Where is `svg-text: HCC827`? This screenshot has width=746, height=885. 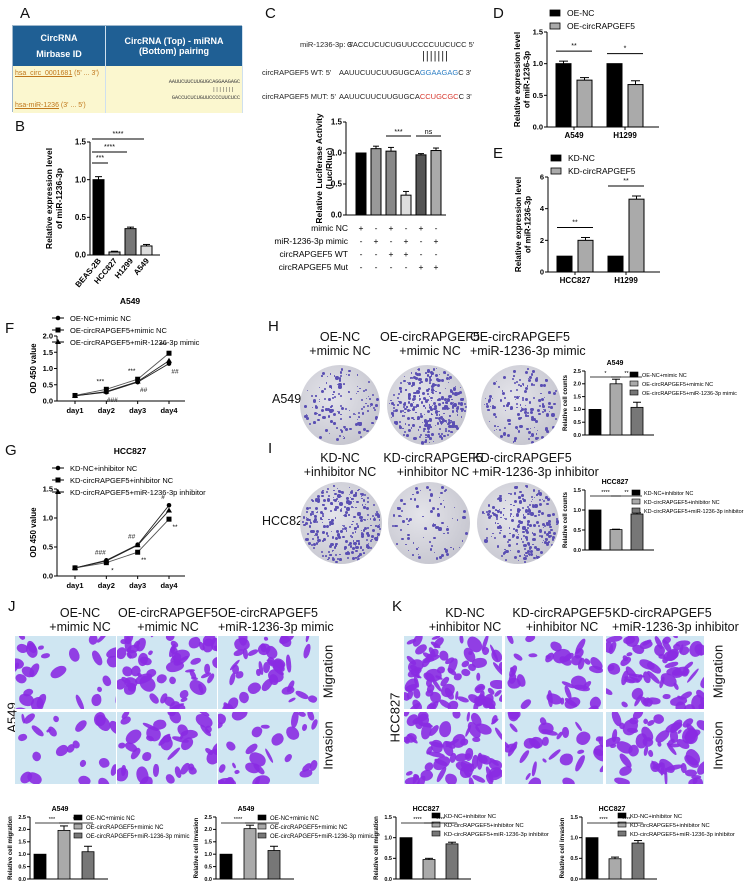 svg-text: HCC827 is located at coordinates (426, 809).